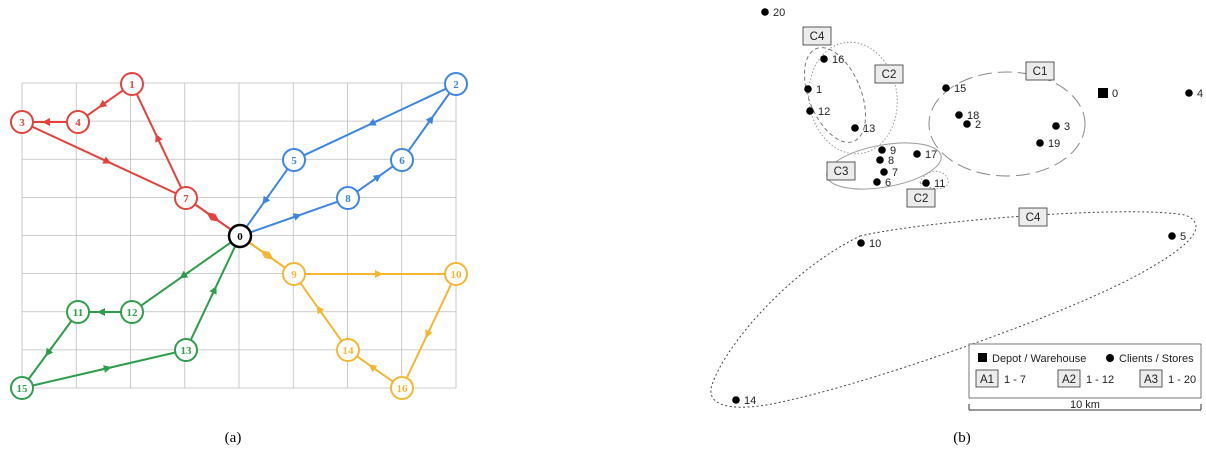  I want to click on node-label-3: 3, so click(22, 123).